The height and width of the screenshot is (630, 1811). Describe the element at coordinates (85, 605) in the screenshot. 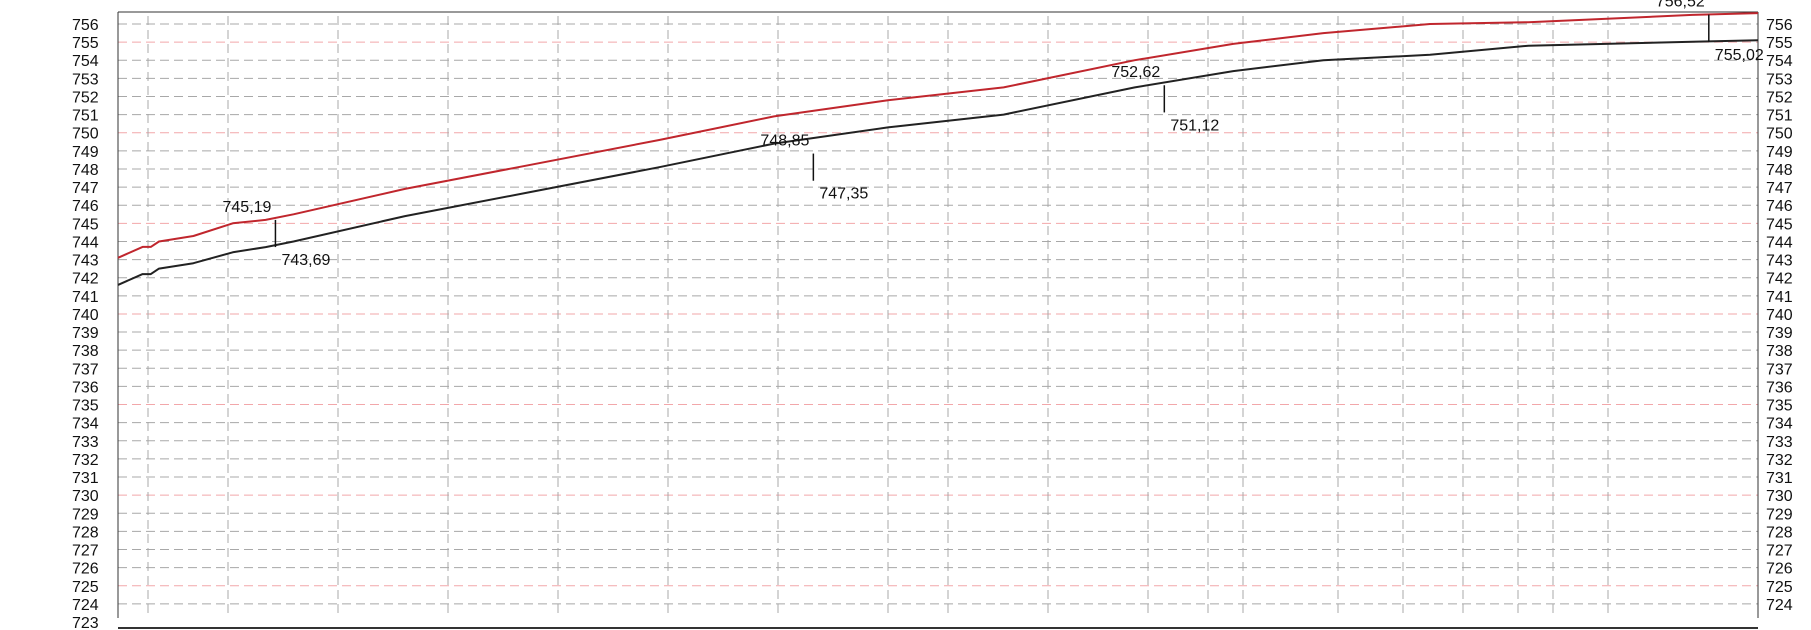

I see `y-tick-left-724: 724` at that location.